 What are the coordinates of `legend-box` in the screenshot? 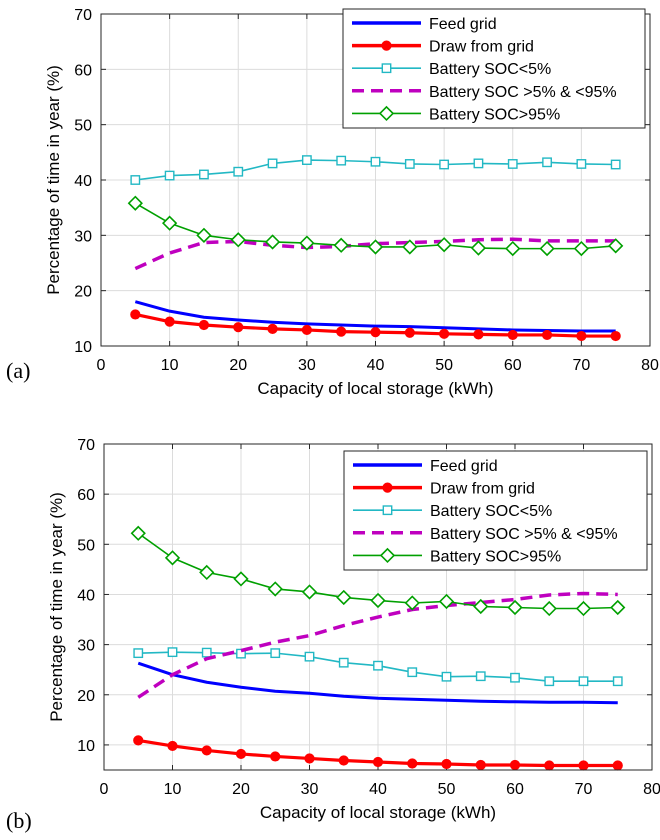 It's located at (494, 68).